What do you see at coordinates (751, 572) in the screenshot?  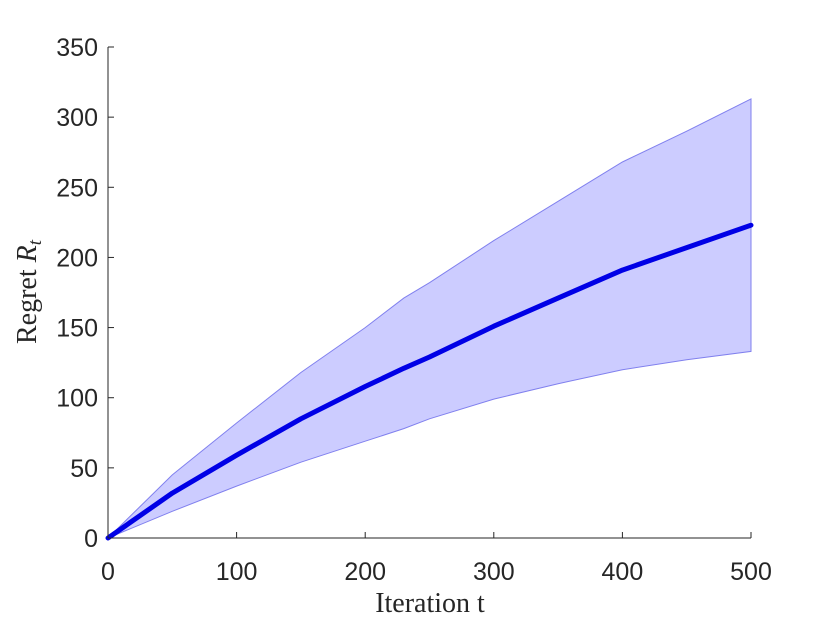 I see `x-tick-label: 500` at bounding box center [751, 572].